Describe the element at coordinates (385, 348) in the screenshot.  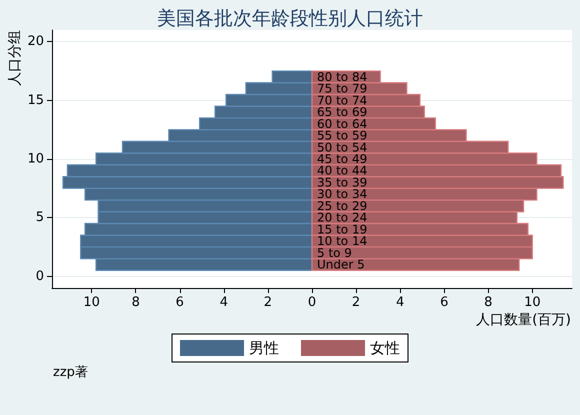
I see `legend-label: 女性` at that location.